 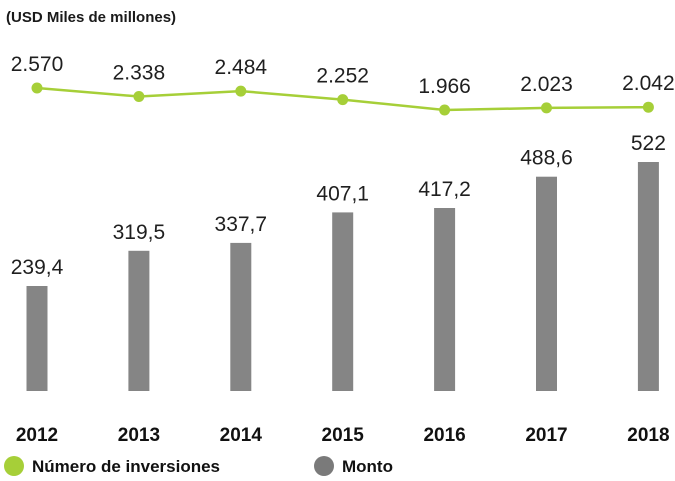 What do you see at coordinates (139, 73) in the screenshot?
I see `inversiones-label-2013: 2.338` at bounding box center [139, 73].